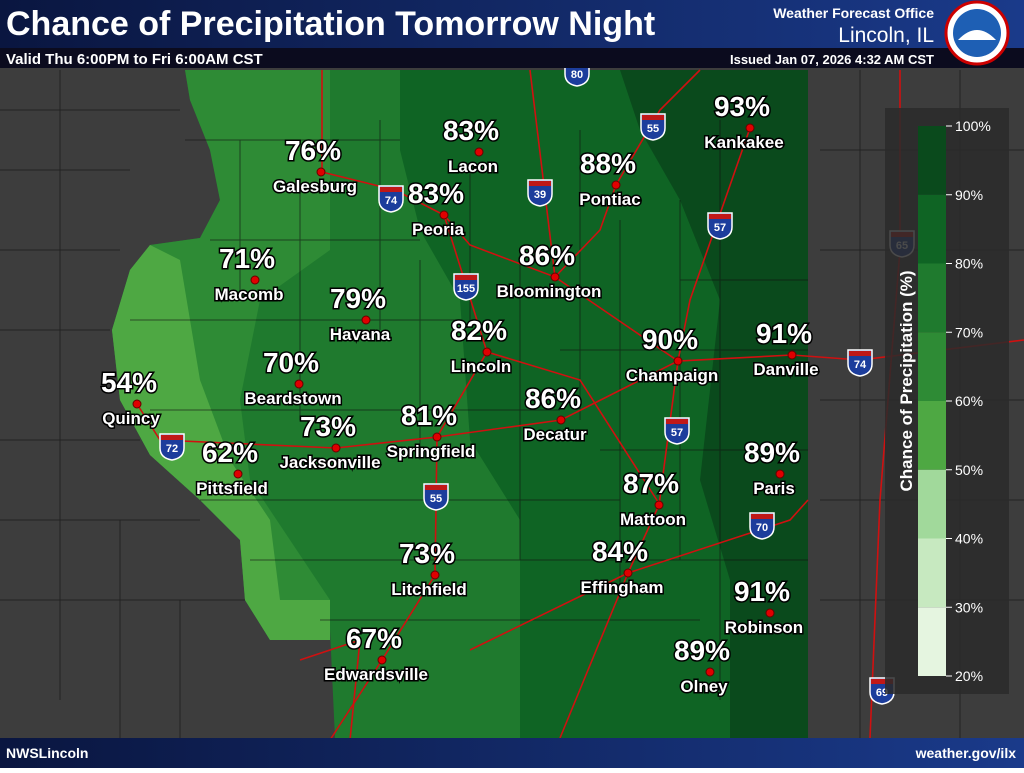 The image size is (1024, 773). I want to click on city-value: 88%, so click(608, 163).